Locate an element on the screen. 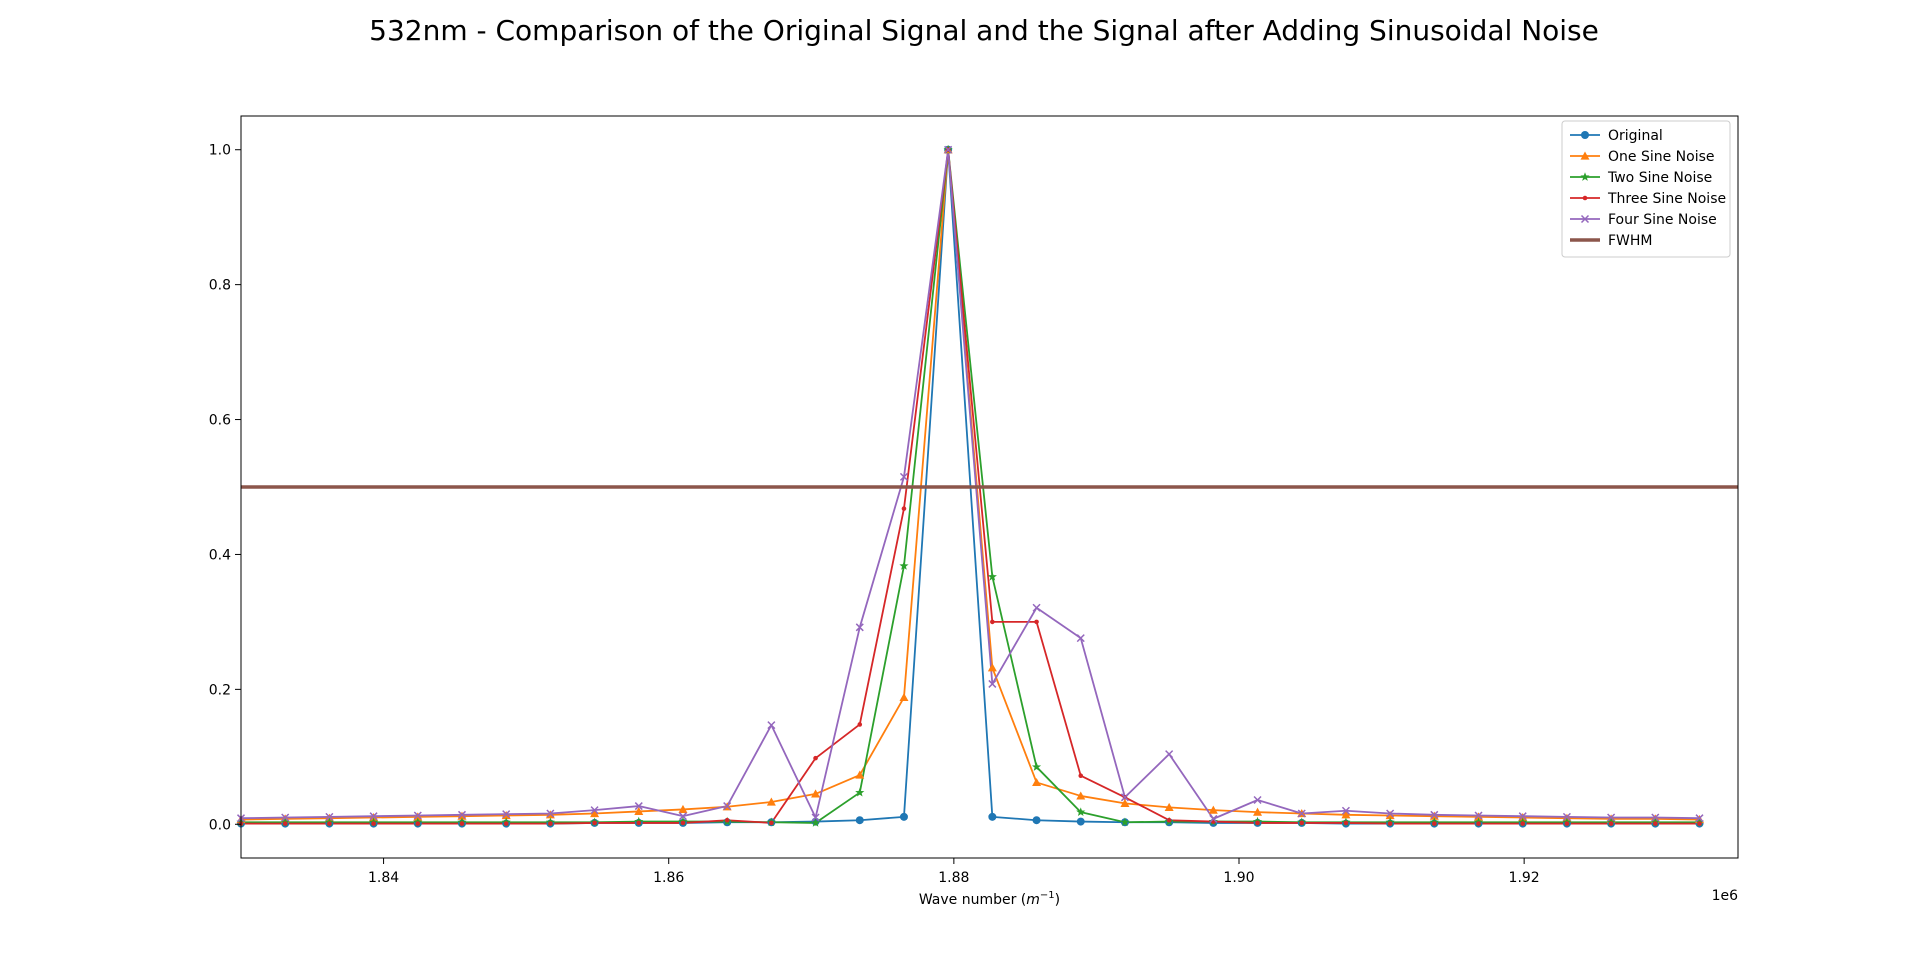 This screenshot has height=961, width=1920. legend-label: Three Sine Noise is located at coordinates (1666, 199).